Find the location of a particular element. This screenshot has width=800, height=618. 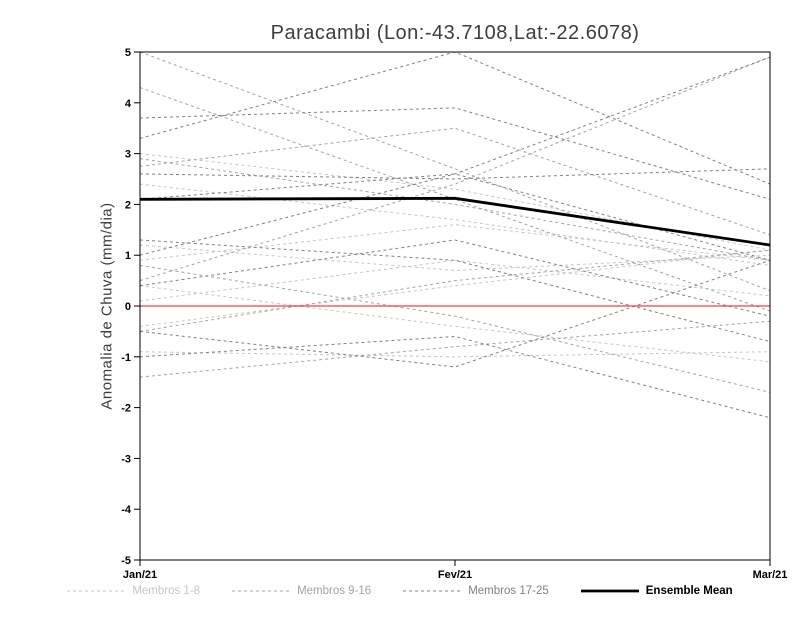

member-line-m23 is located at coordinates (455, 217).